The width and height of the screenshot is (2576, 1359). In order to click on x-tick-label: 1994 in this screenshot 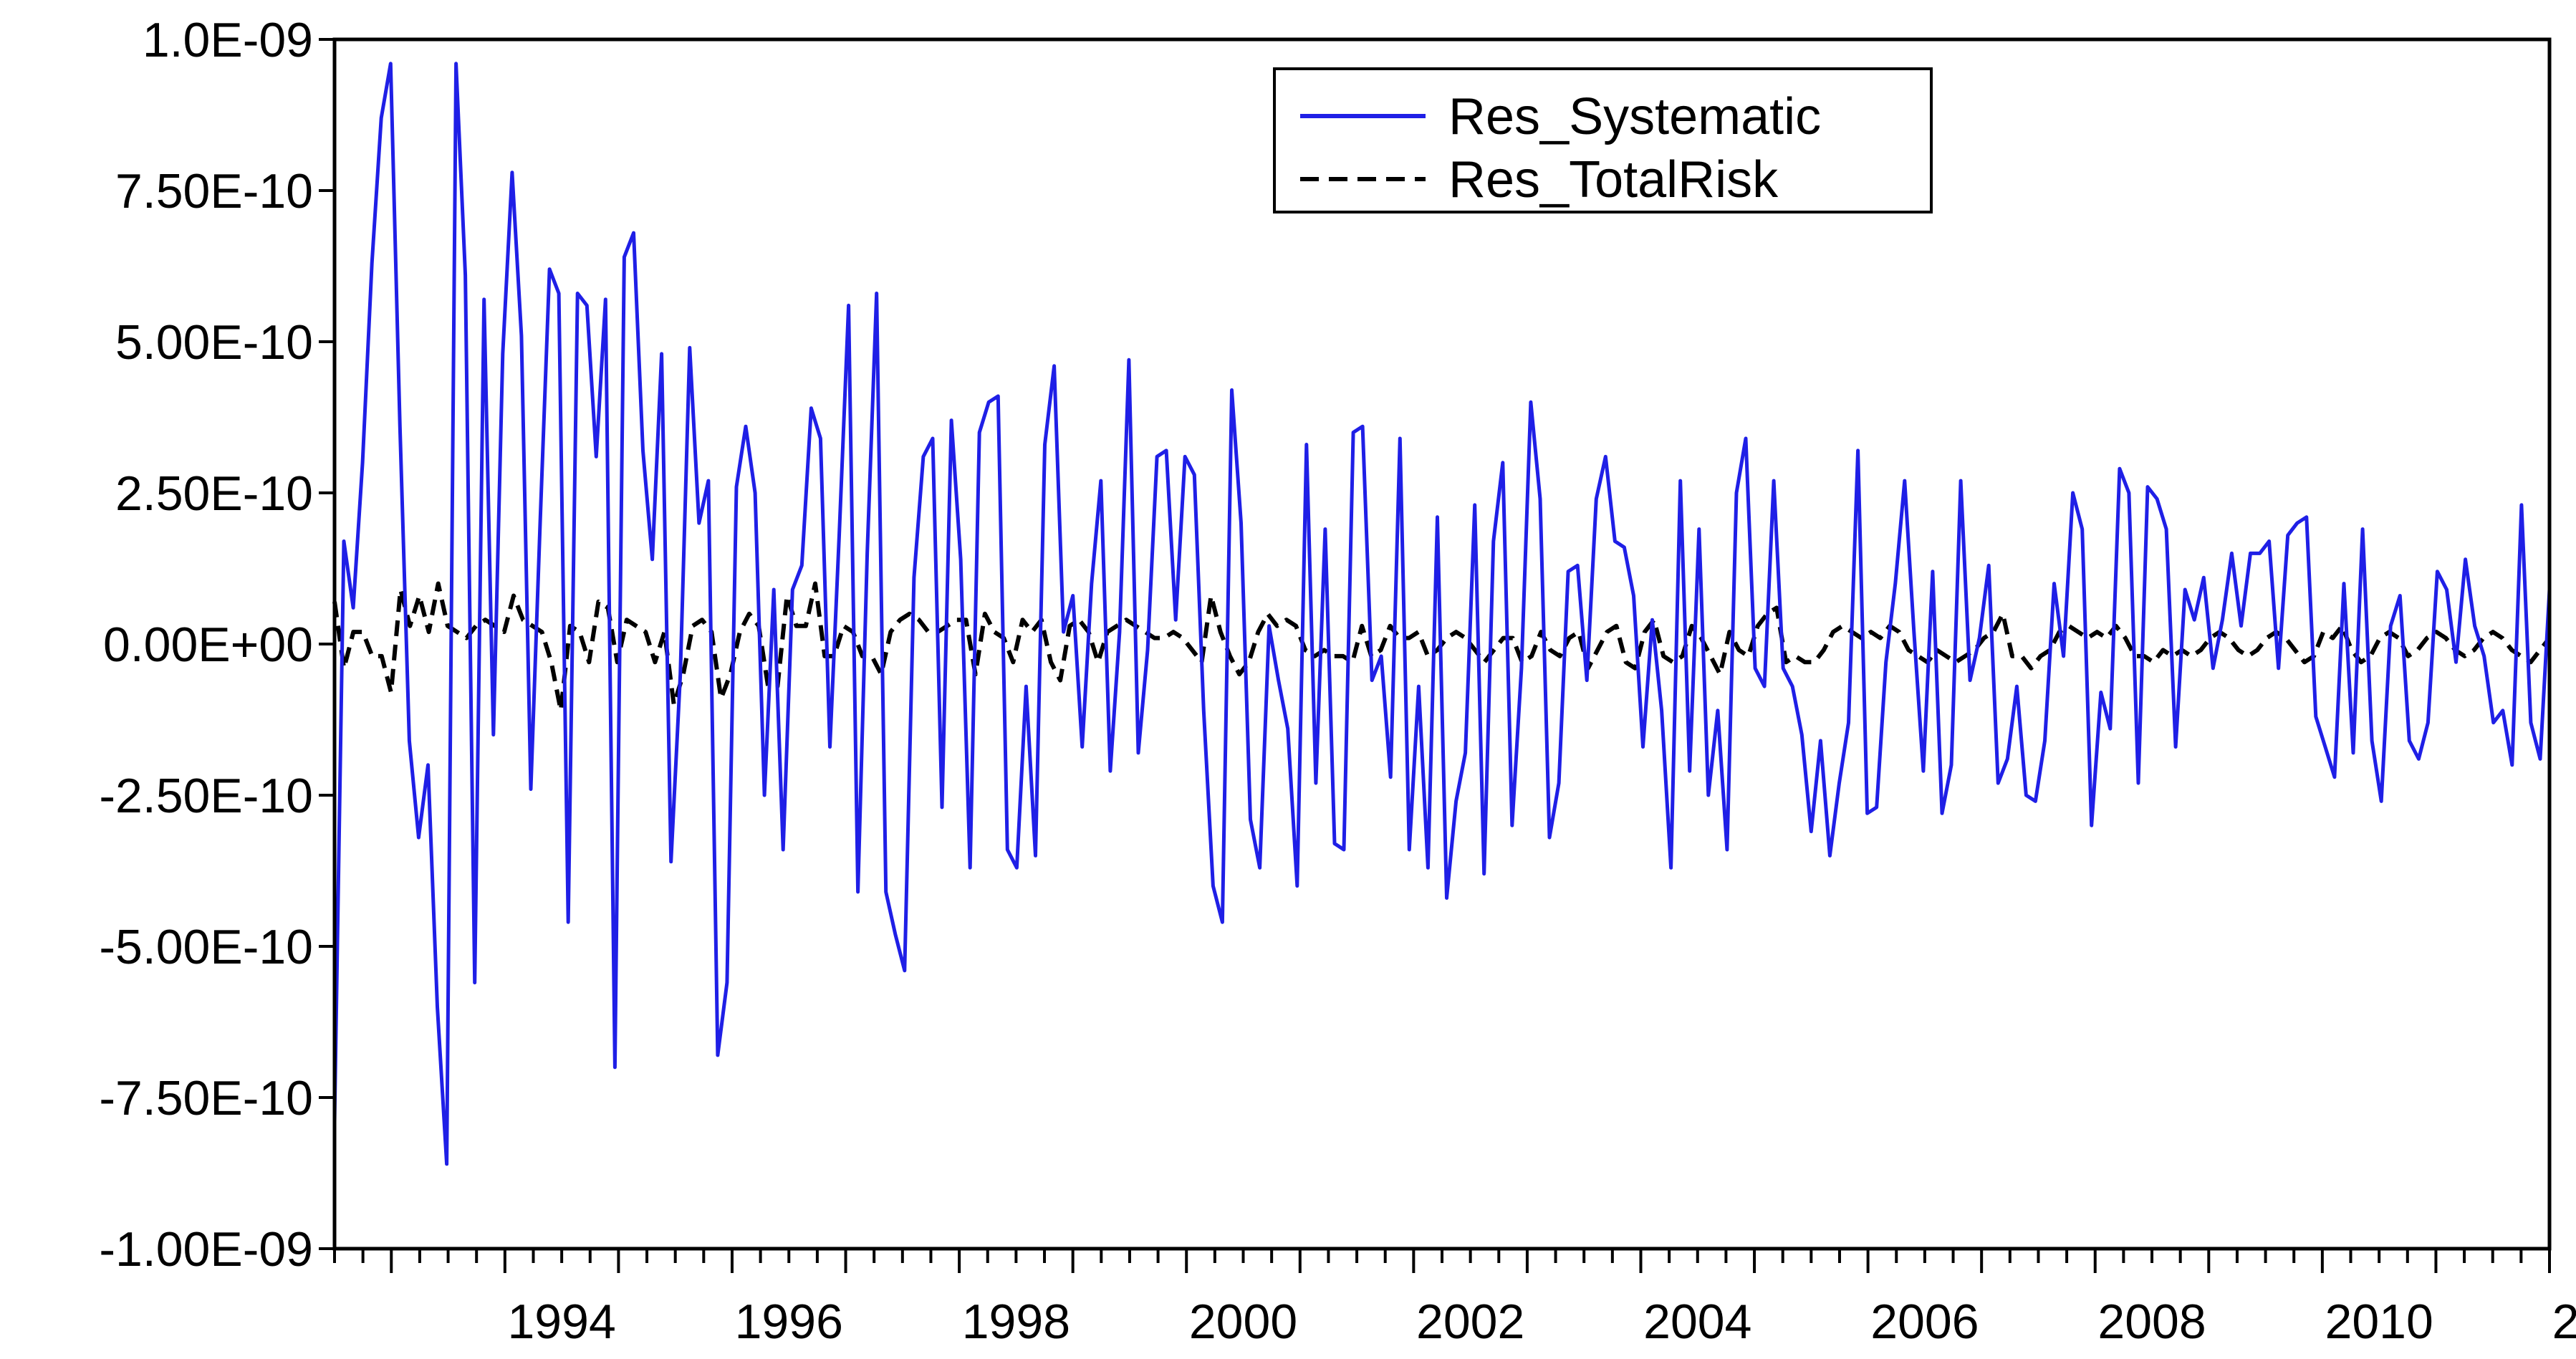, I will do `click(561, 1322)`.